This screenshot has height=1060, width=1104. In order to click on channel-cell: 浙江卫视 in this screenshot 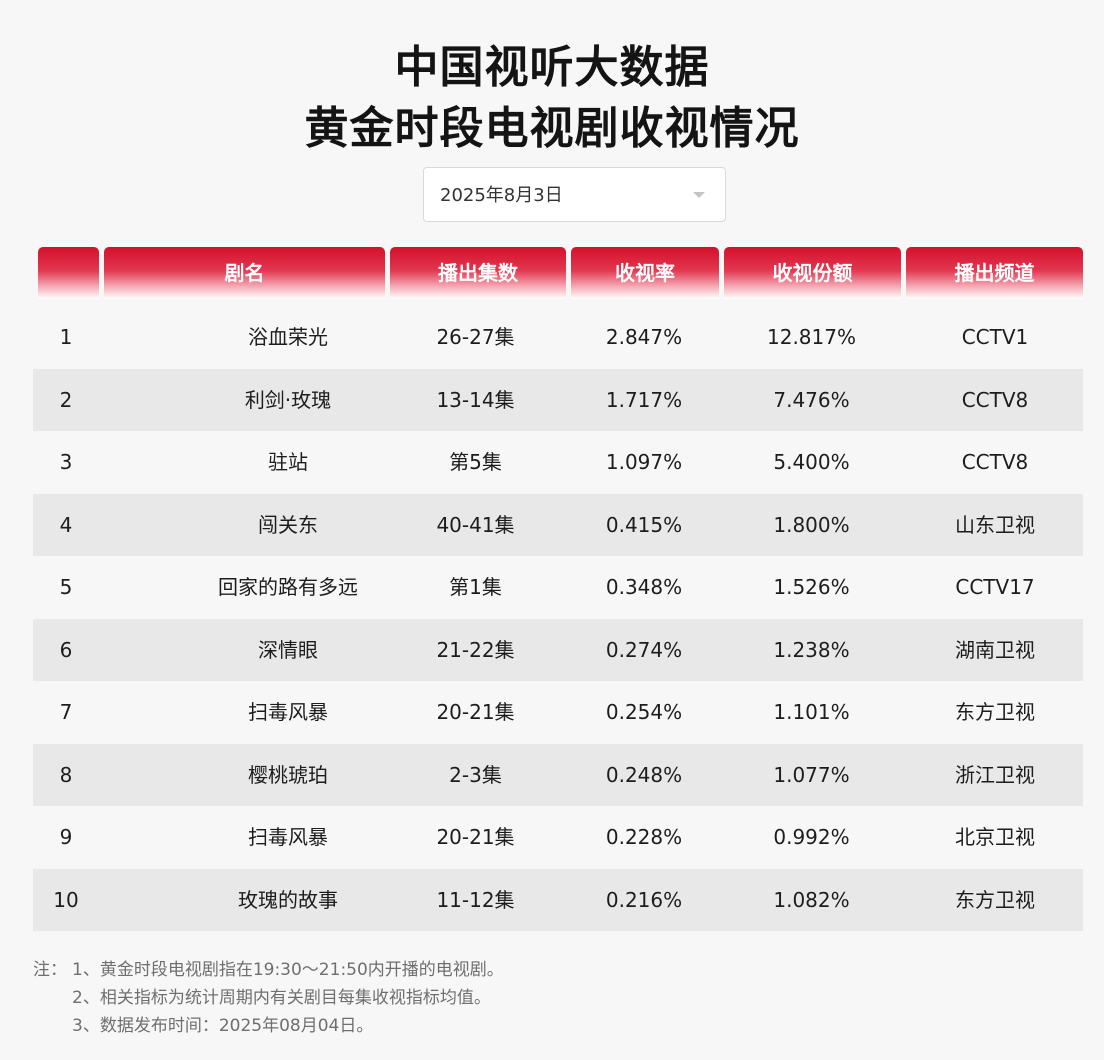, I will do `click(995, 774)`.